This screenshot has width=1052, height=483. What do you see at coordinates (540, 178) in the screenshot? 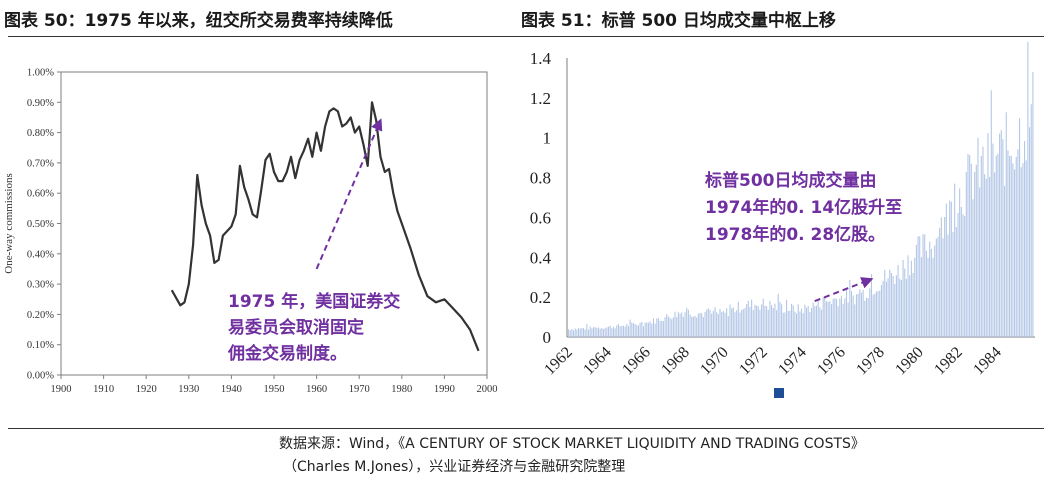
I see `y-tick-label: 0.8` at bounding box center [540, 178].